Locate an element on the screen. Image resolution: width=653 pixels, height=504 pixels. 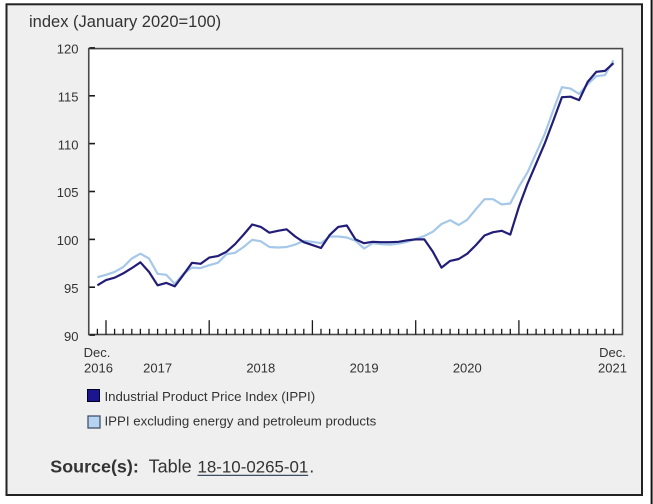
svg-text: 100 is located at coordinates (68, 240).